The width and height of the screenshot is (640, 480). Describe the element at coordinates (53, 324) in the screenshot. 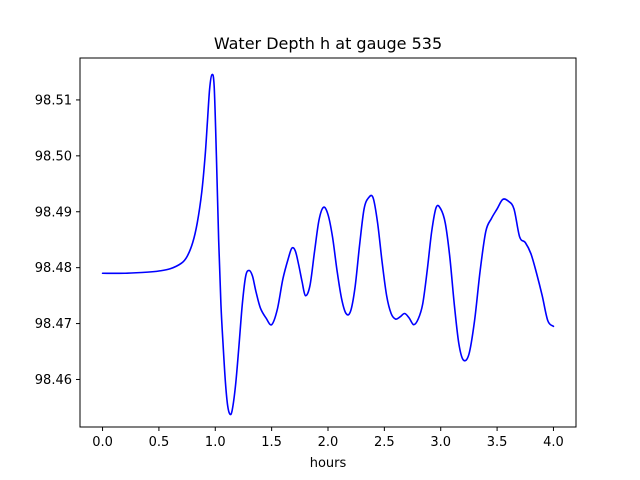

I see `y-tick-label: 98.47` at that location.